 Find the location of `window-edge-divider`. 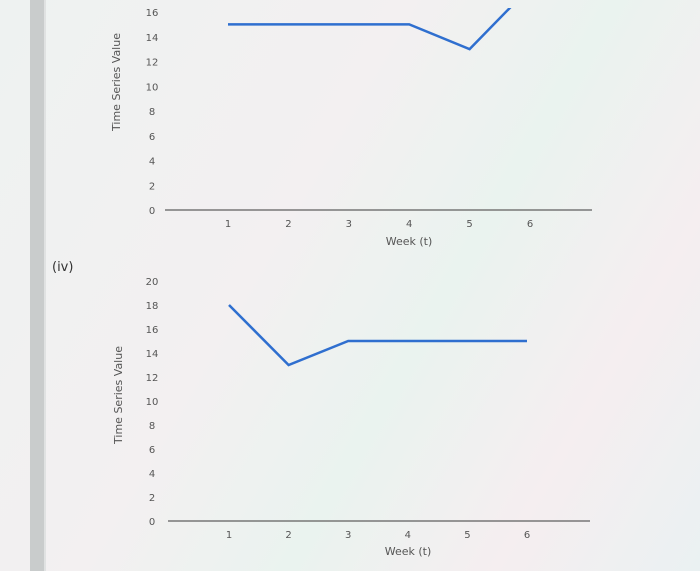

window-edge-divider is located at coordinates (45, 285).